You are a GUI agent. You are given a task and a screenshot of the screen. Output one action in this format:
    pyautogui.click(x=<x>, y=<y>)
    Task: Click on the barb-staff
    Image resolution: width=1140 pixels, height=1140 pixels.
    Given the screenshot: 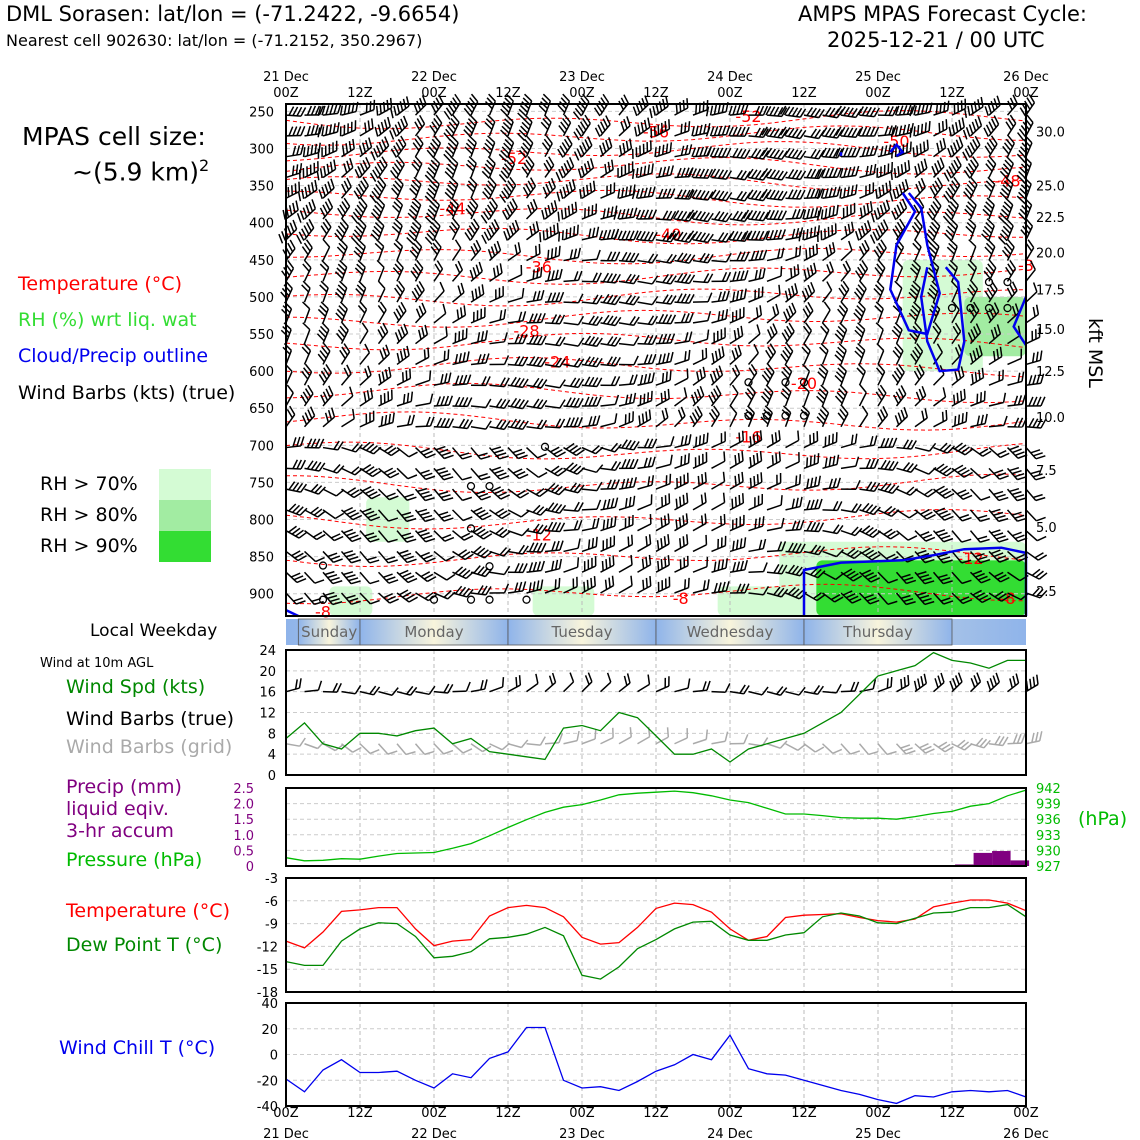 What is the action you would take?
    pyautogui.click(x=307, y=274)
    